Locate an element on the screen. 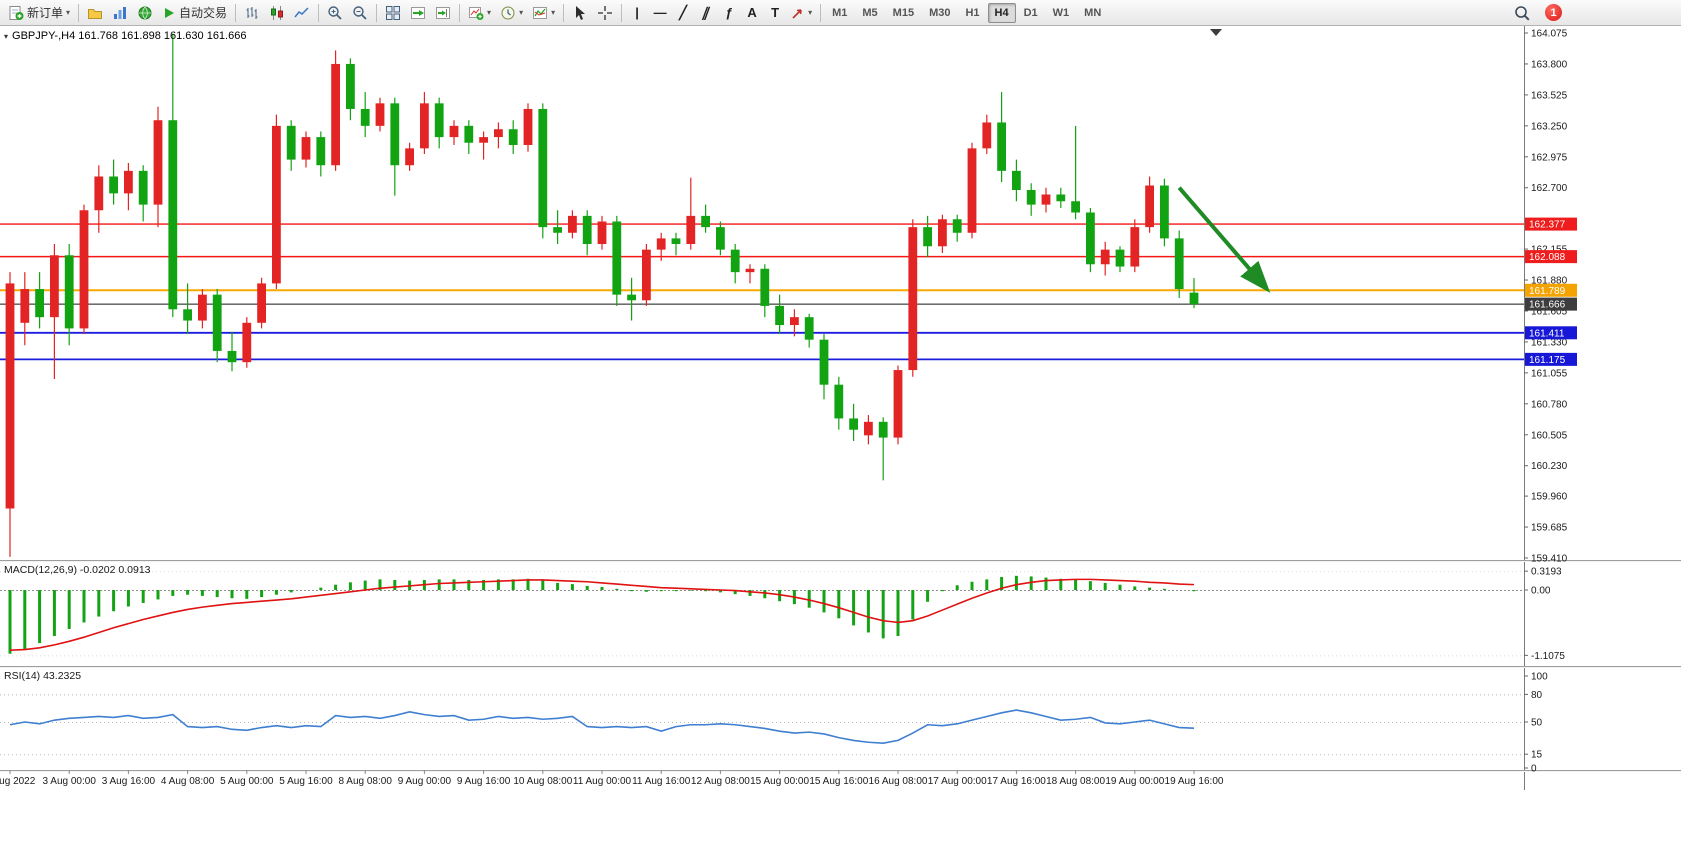 The image size is (1681, 843). bar-chart-button is located at coordinates (252, 13).